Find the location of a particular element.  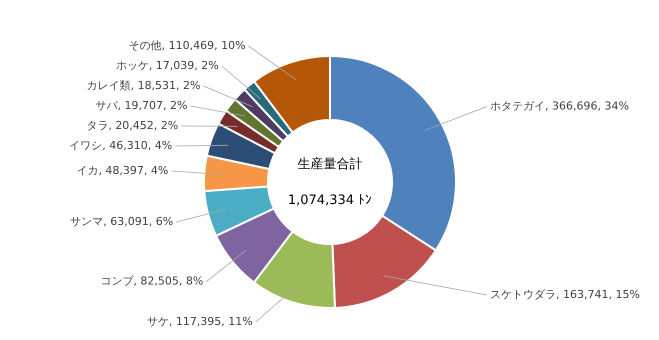

slice-label: イカ, 48,397, 4% is located at coordinates (122, 171).